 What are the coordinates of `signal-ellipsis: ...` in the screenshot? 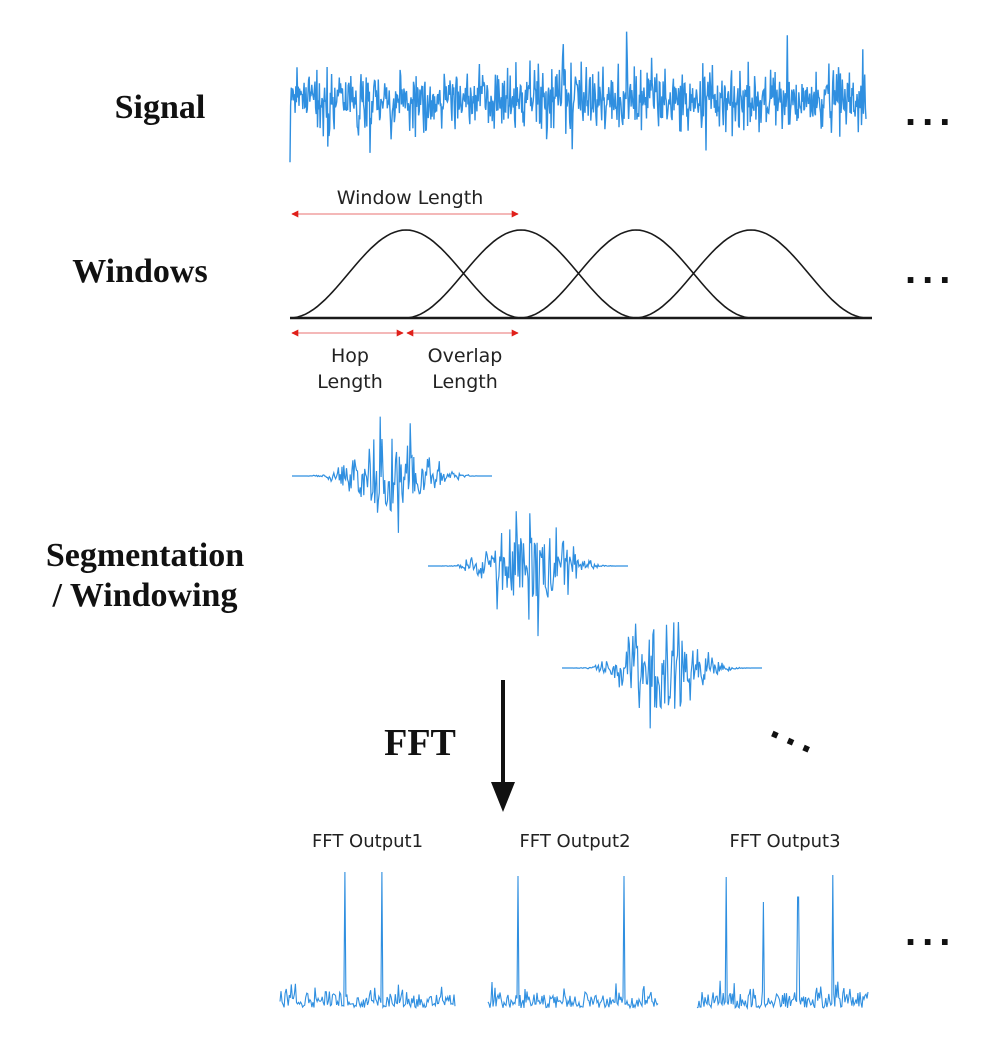 It's located at (931, 112).